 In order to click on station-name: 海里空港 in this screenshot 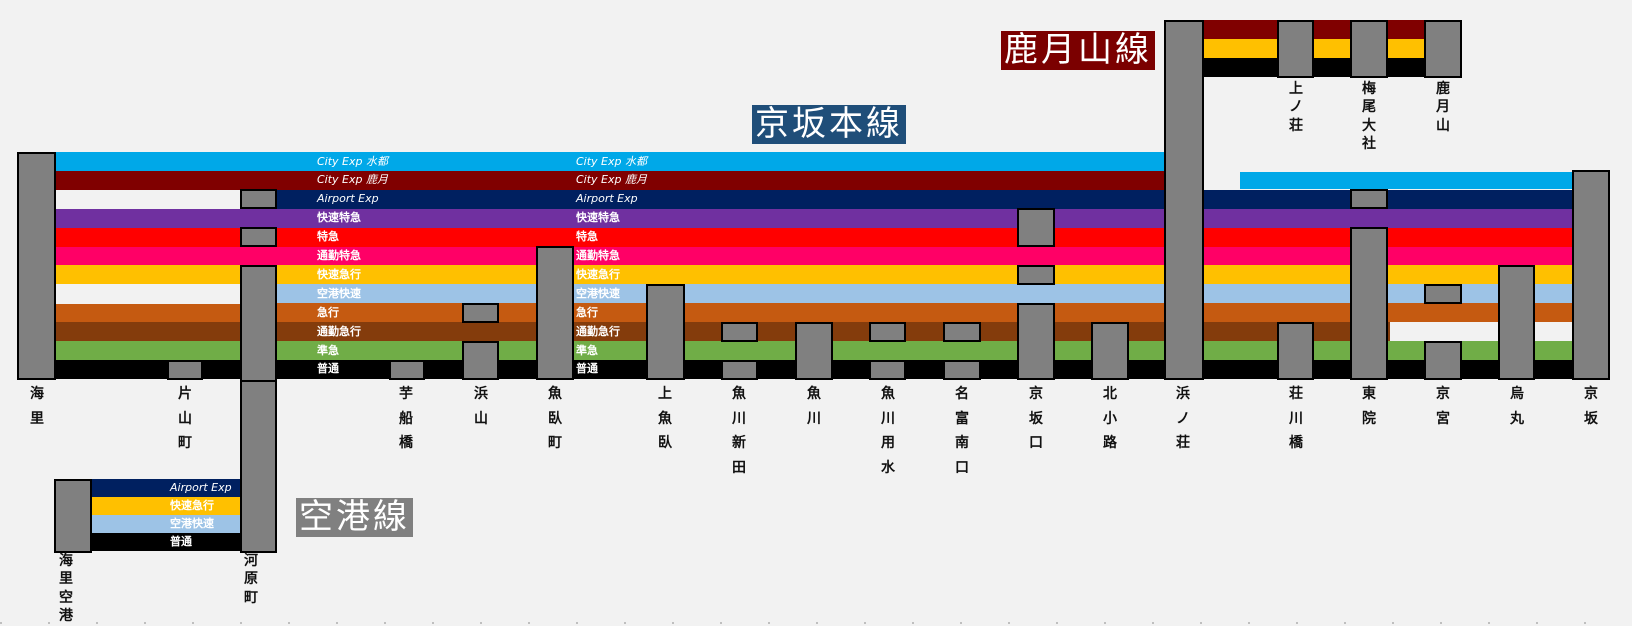, I will do `click(66, 588)`.